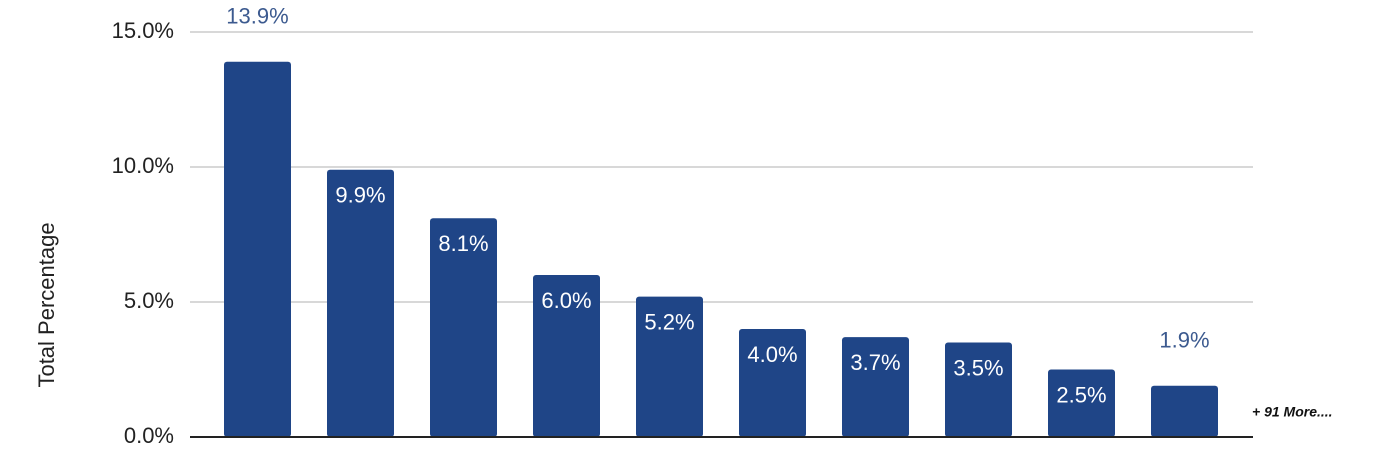 The image size is (1387, 453). What do you see at coordinates (463, 243) in the screenshot?
I see `data-label: 8.1%` at bounding box center [463, 243].